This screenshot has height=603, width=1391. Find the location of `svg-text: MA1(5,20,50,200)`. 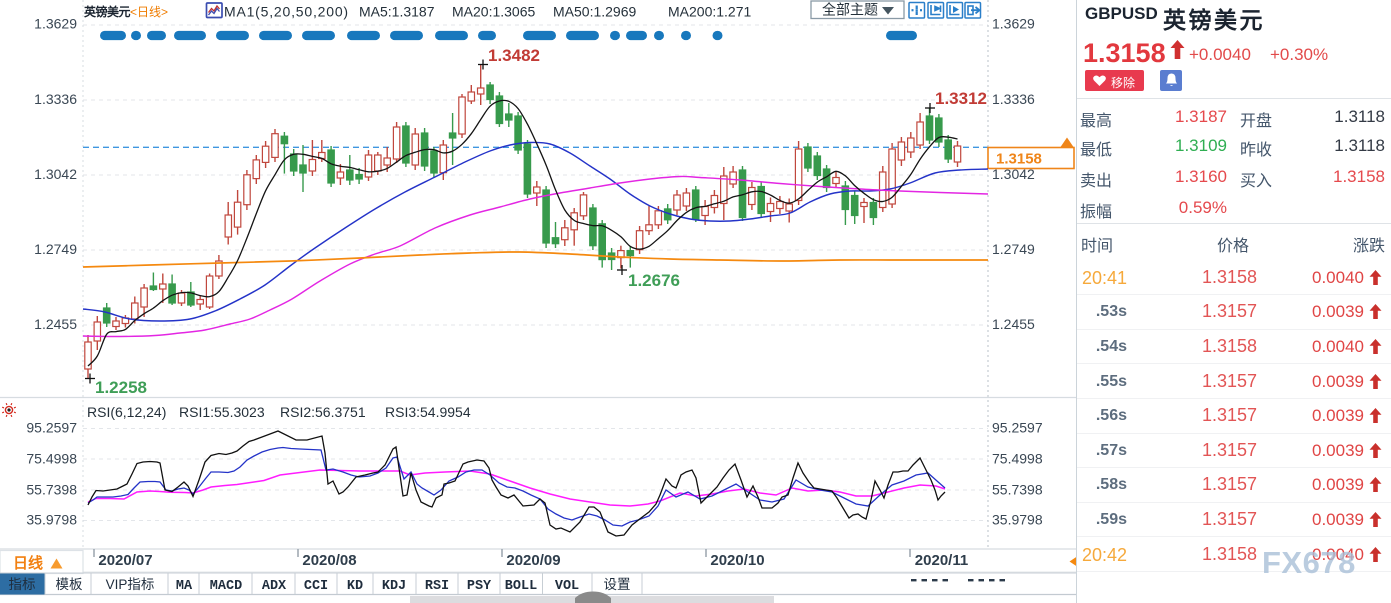

svg-text: MA1(5,20,50,200) is located at coordinates (286, 12).